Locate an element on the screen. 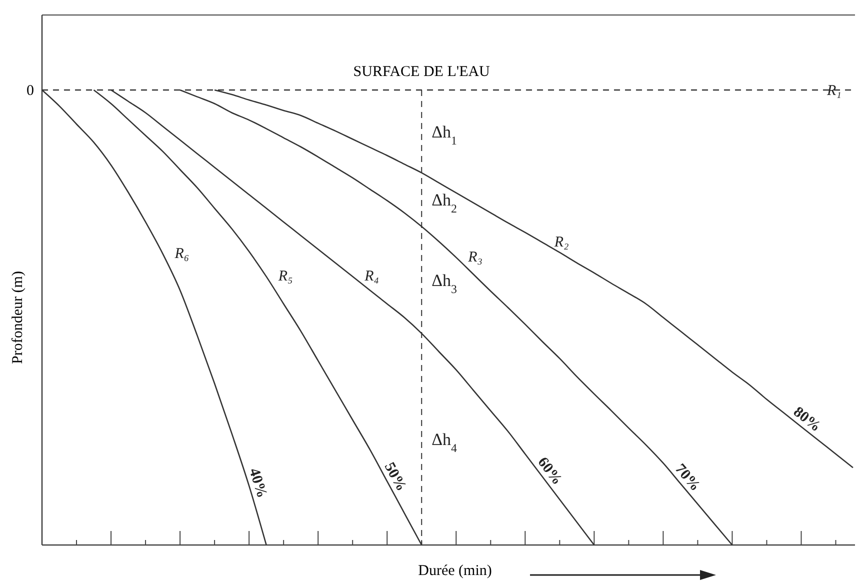  annotation: Δh$_{1}$ is located at coordinates (445, 135).